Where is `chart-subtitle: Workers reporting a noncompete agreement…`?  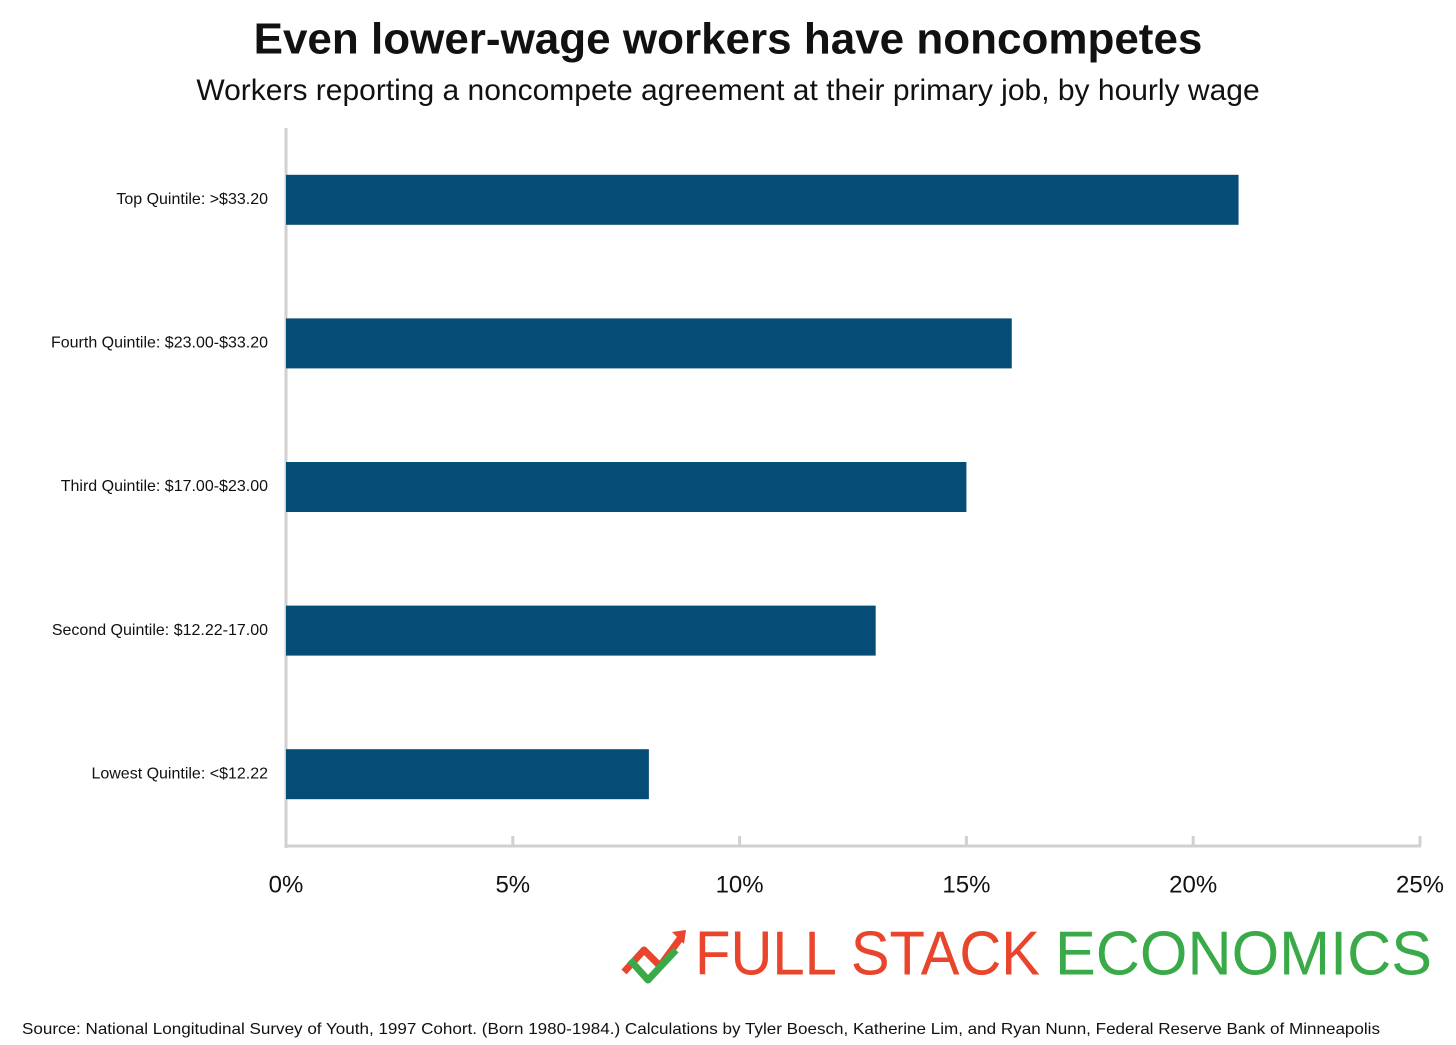
chart-subtitle: Workers reporting a noncompete agreement… is located at coordinates (727, 90).